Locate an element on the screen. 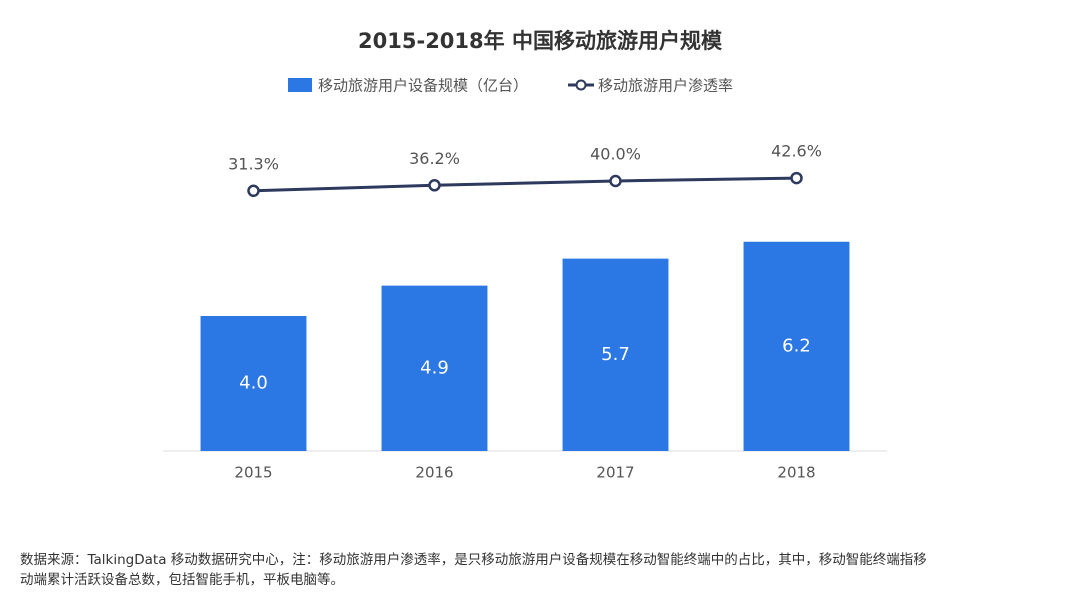 Image resolution: width=1080 pixels, height=602 pixels. legend-label: 移动旅游用户渗透率 is located at coordinates (665, 86).